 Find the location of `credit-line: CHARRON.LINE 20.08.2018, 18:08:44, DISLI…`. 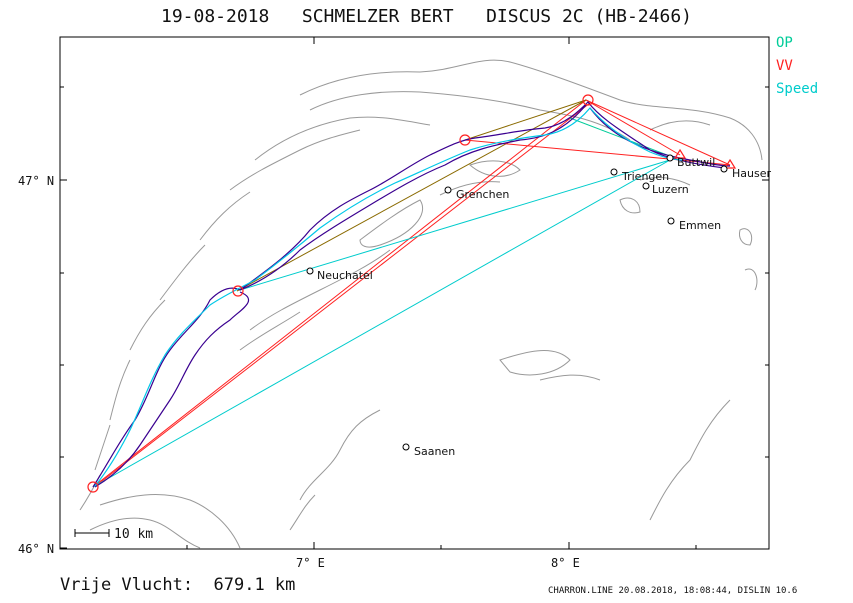

credit-line: CHARRON.LINE 20.08.2018, 18:08:44, DISLI… is located at coordinates (673, 591).